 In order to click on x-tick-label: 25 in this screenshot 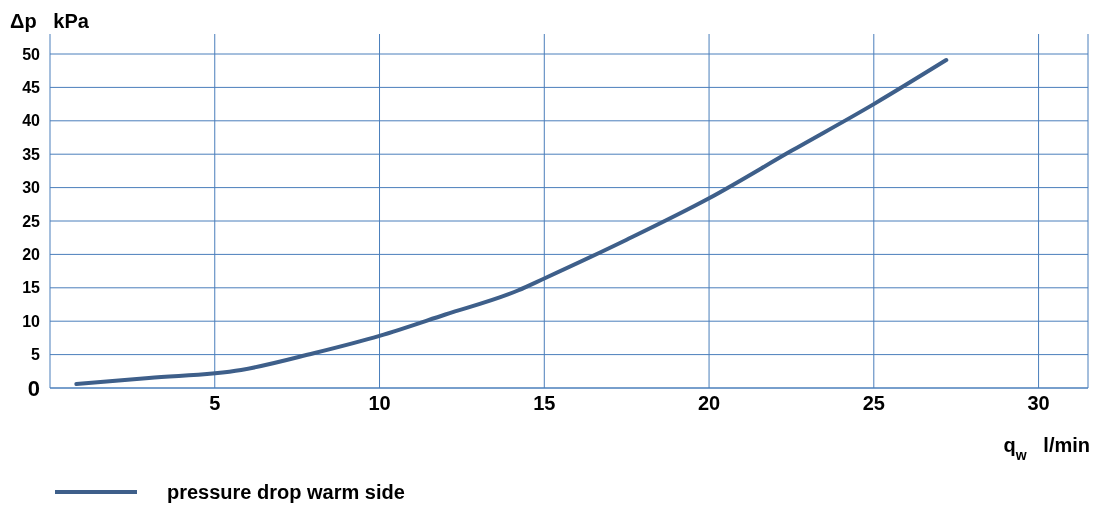, I will do `click(873, 403)`.